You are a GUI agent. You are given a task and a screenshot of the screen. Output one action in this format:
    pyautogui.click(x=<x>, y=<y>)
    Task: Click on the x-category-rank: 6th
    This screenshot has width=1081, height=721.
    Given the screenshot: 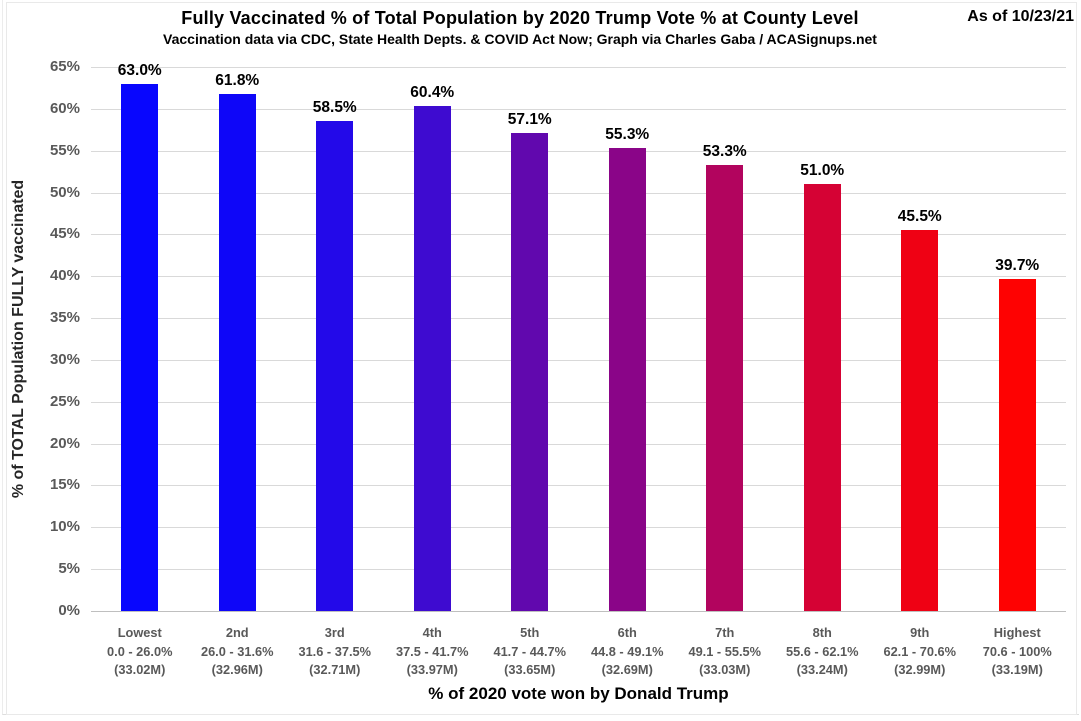 What is the action you would take?
    pyautogui.click(x=627, y=632)
    